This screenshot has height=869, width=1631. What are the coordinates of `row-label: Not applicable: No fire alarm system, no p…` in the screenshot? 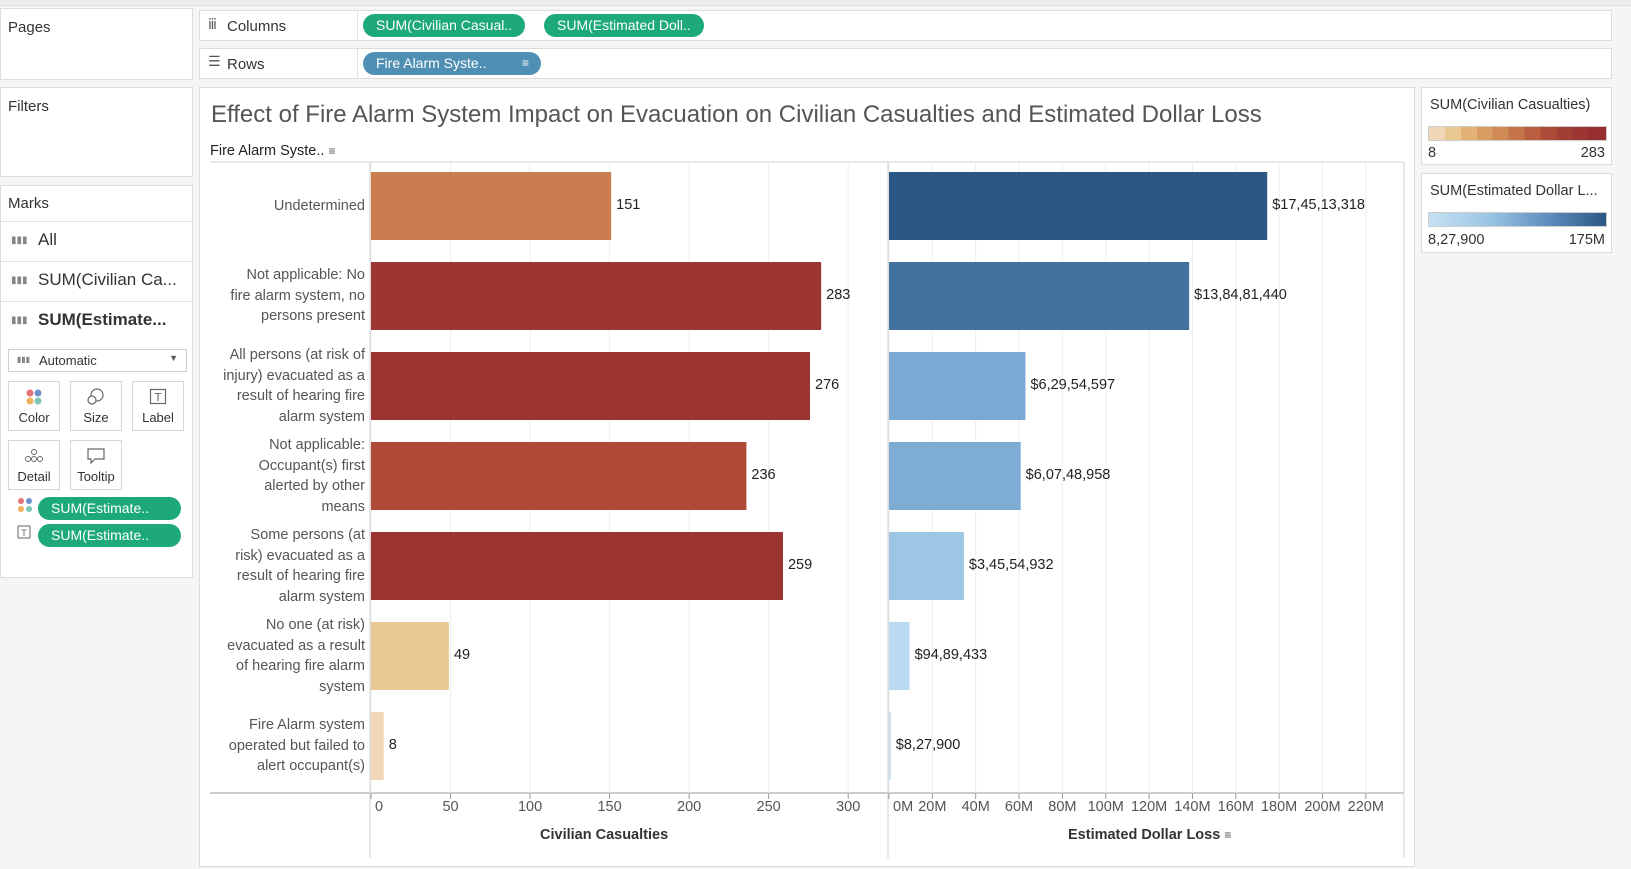 It's located at (285, 296).